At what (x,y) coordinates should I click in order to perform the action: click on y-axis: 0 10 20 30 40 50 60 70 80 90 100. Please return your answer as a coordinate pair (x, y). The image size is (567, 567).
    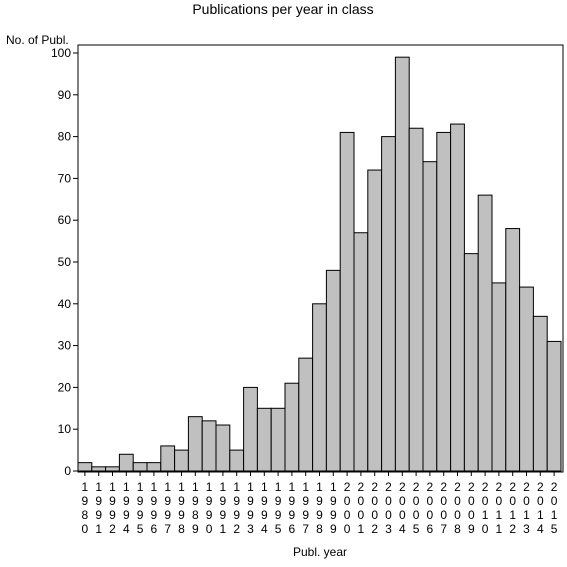
    Looking at the image, I should click on (64, 262).